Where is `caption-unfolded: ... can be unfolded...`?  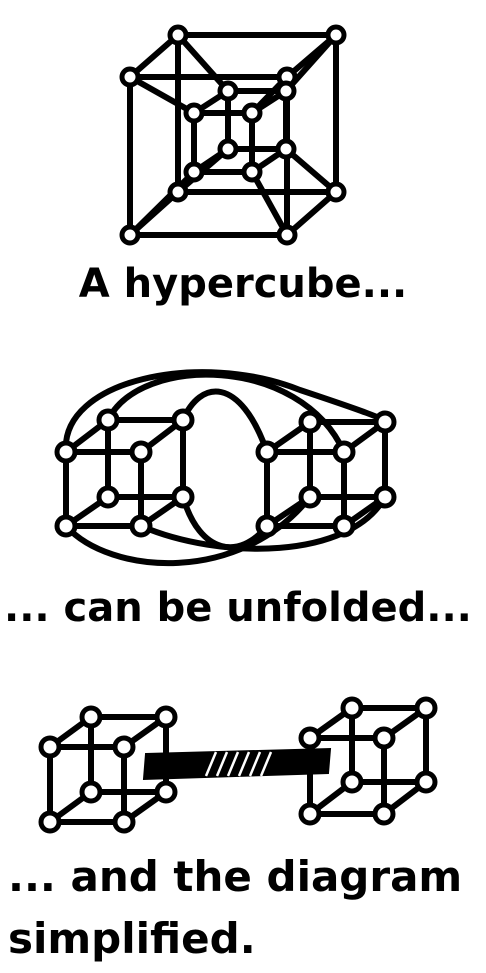
caption-unfolded: ... can be unfolded... is located at coordinates (238, 608).